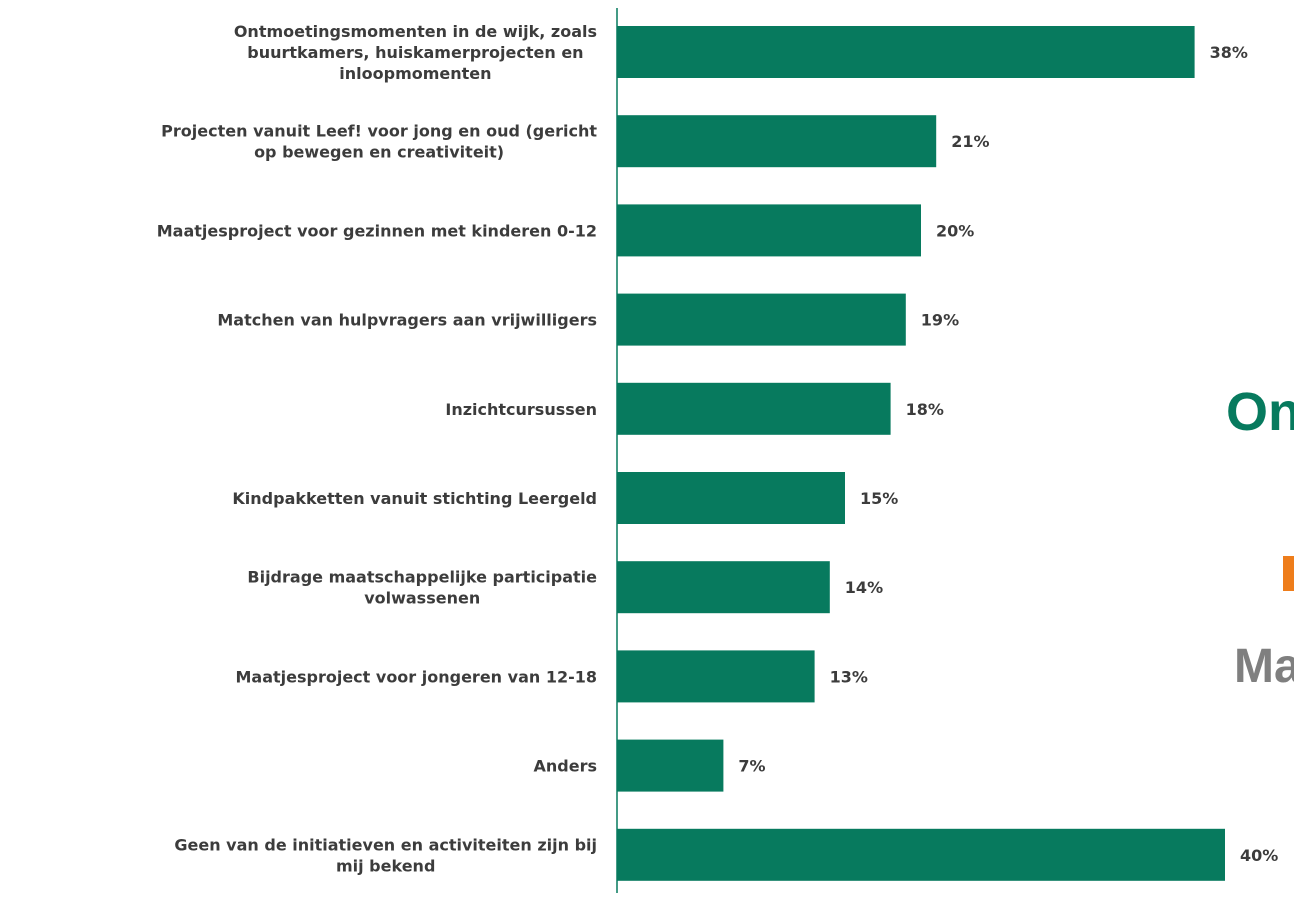 This screenshot has height=897, width=1294. I want to click on category-line: Maatjesproject voor jongeren van 12-18, so click(416, 676).